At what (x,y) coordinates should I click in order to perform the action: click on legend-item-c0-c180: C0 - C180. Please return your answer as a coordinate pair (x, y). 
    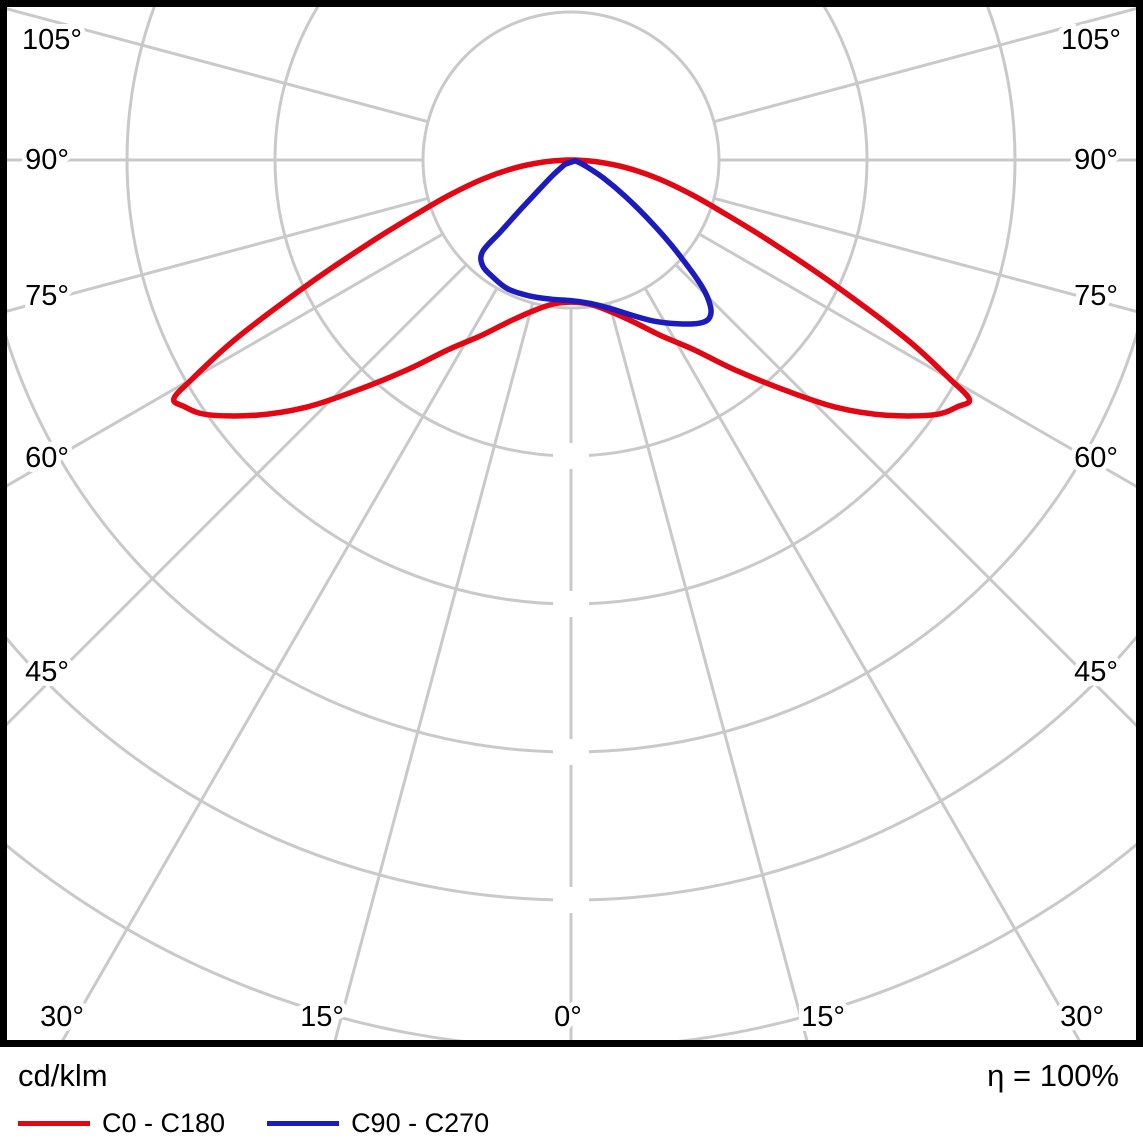
    Looking at the image, I should click on (121, 1123).